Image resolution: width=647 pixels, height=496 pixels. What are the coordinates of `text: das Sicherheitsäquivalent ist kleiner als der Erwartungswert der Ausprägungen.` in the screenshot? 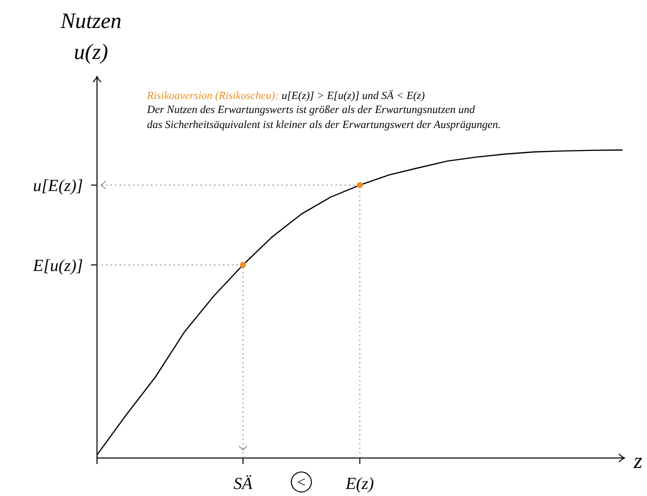 It's located at (324, 125).